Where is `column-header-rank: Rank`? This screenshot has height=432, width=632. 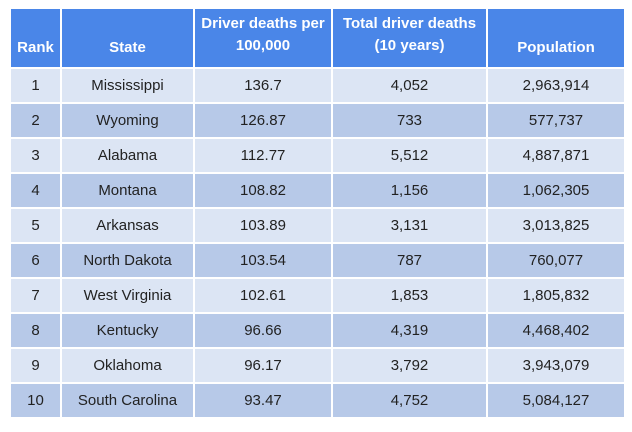
column-header-rank: Rank is located at coordinates (35, 38).